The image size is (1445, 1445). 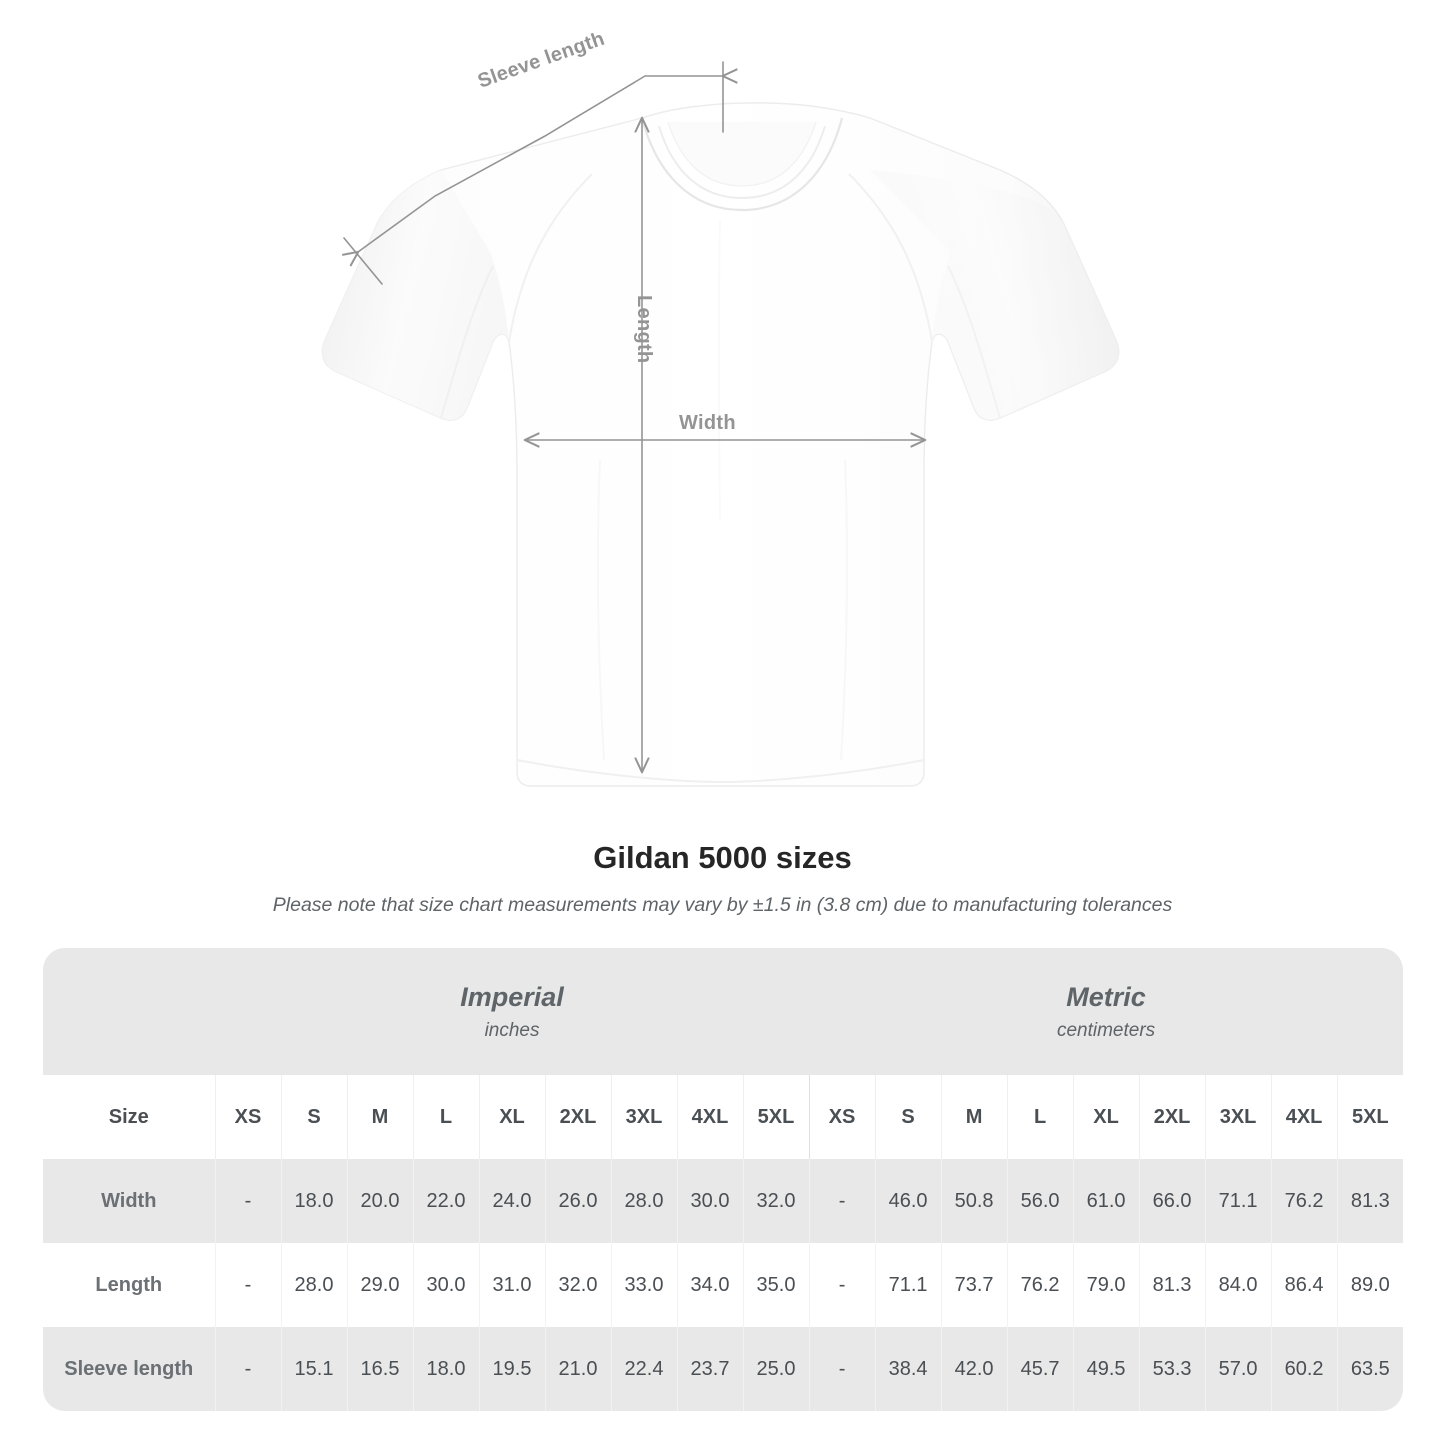 I want to click on cell-metric-xl: 79.0, so click(x=1106, y=1285).